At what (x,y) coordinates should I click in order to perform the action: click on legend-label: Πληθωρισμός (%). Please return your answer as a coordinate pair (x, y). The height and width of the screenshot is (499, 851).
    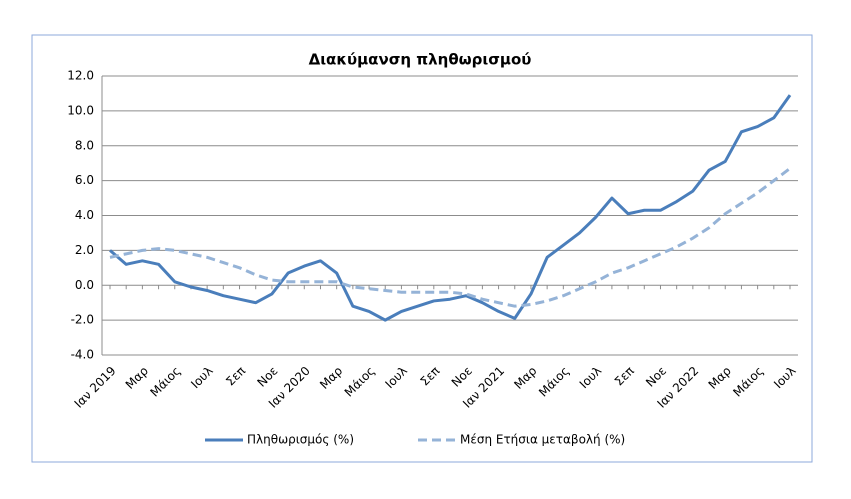
    Looking at the image, I should click on (300, 440).